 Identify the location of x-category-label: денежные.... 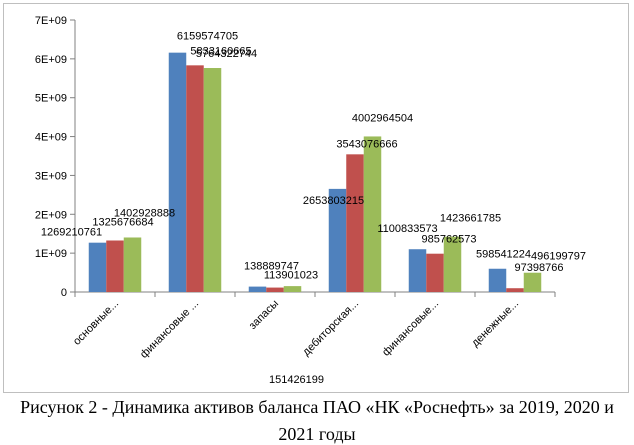
(495, 324).